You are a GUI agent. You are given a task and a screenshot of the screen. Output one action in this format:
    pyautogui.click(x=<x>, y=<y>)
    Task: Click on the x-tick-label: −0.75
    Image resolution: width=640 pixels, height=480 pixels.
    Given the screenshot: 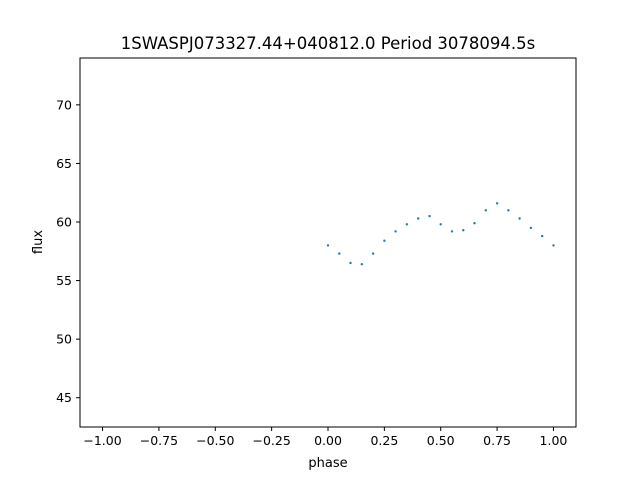 What is the action you would take?
    pyautogui.click(x=159, y=440)
    